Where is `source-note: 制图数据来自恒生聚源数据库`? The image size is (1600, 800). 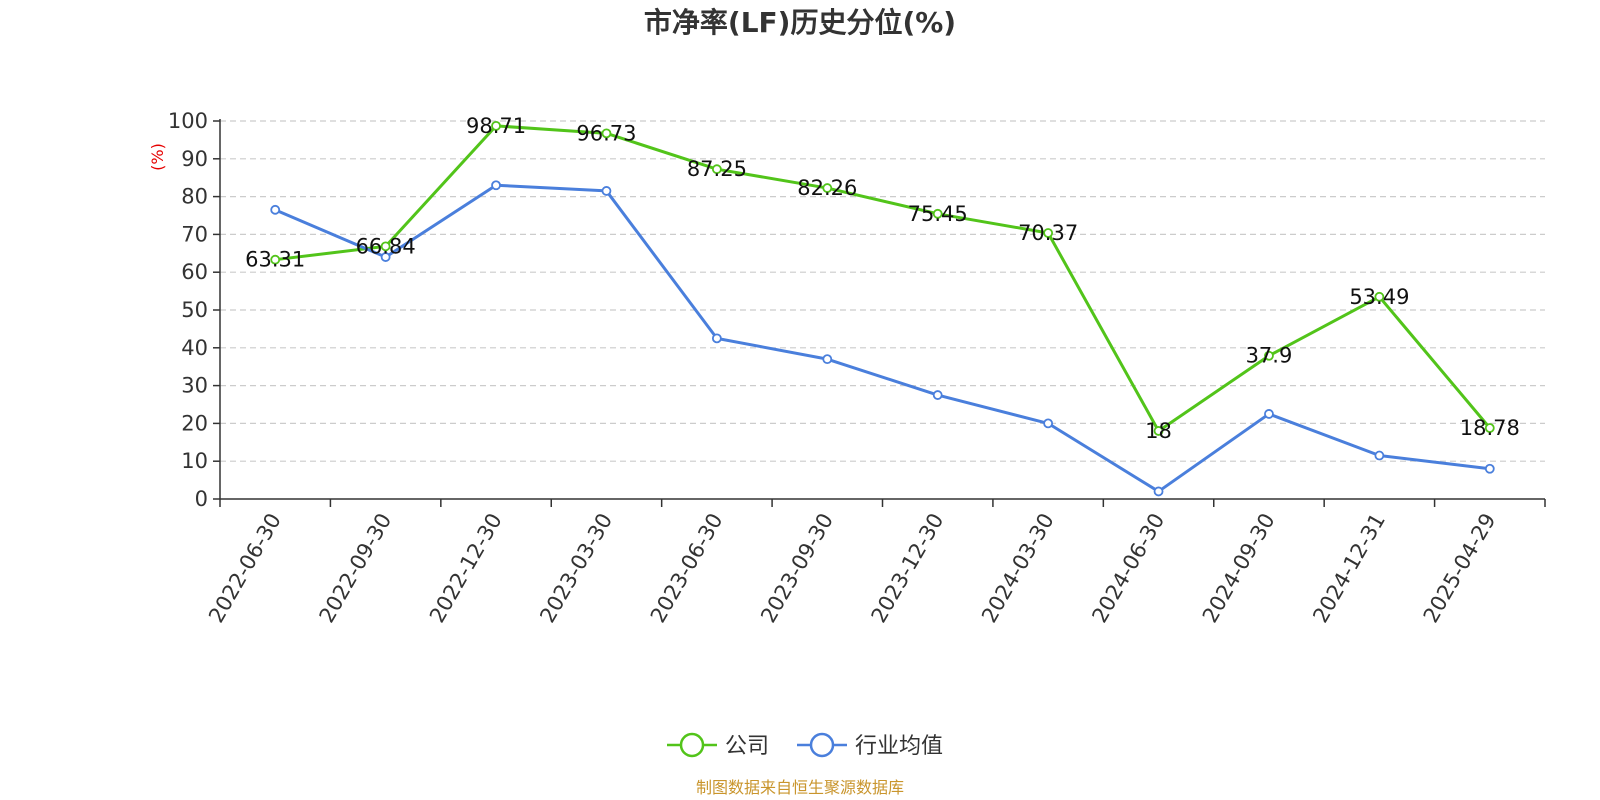
source-note: 制图数据来自恒生聚源数据库 is located at coordinates (800, 787).